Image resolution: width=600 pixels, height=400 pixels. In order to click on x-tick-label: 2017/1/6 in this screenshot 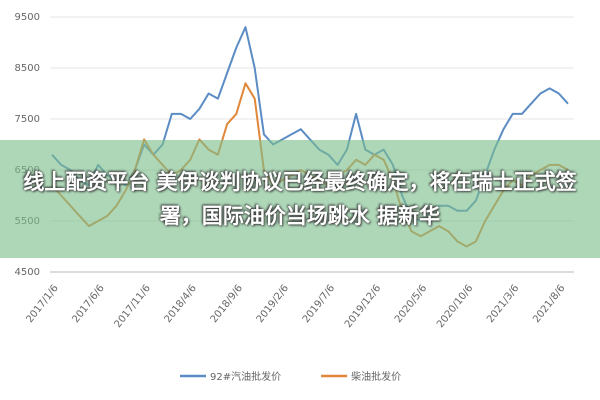, I will do `click(42, 304)`.